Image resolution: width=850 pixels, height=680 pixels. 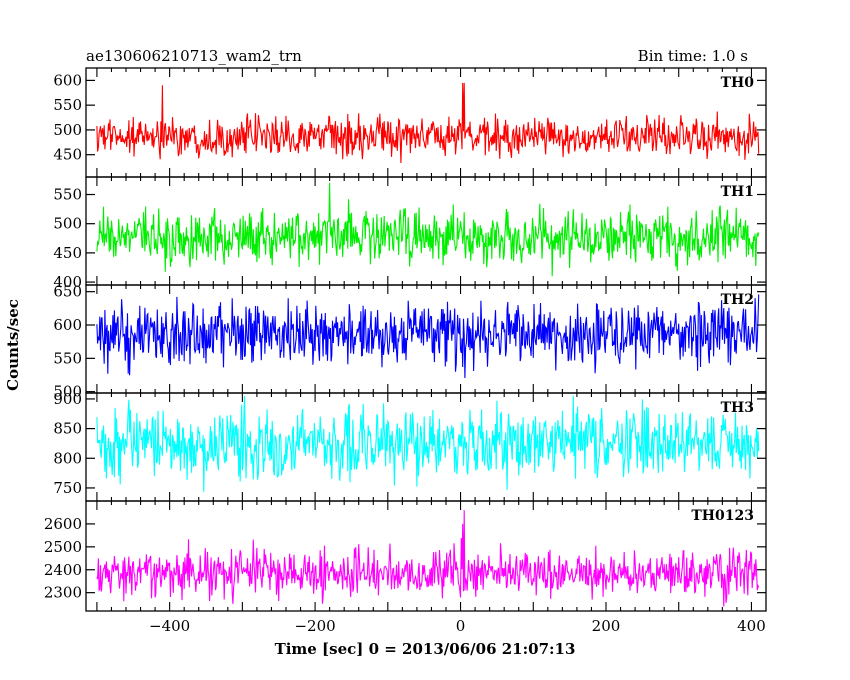 I want to click on y-tick-label: 800, so click(x=67, y=458).